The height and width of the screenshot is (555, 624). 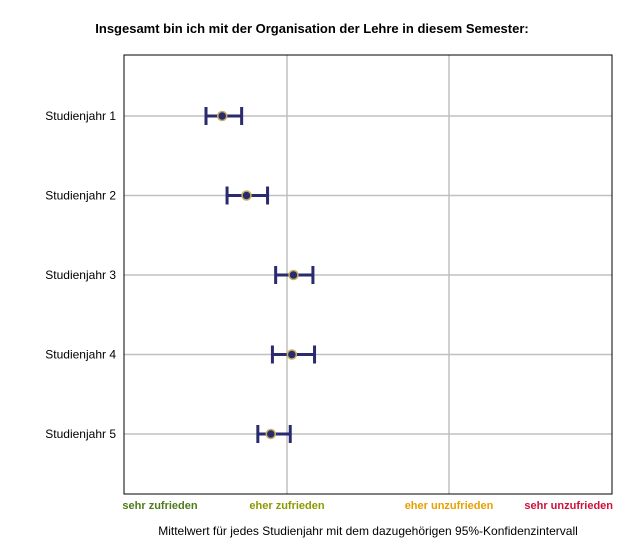 What do you see at coordinates (159, 506) in the screenshot?
I see `x-tick-label: sehr zufrieden` at bounding box center [159, 506].